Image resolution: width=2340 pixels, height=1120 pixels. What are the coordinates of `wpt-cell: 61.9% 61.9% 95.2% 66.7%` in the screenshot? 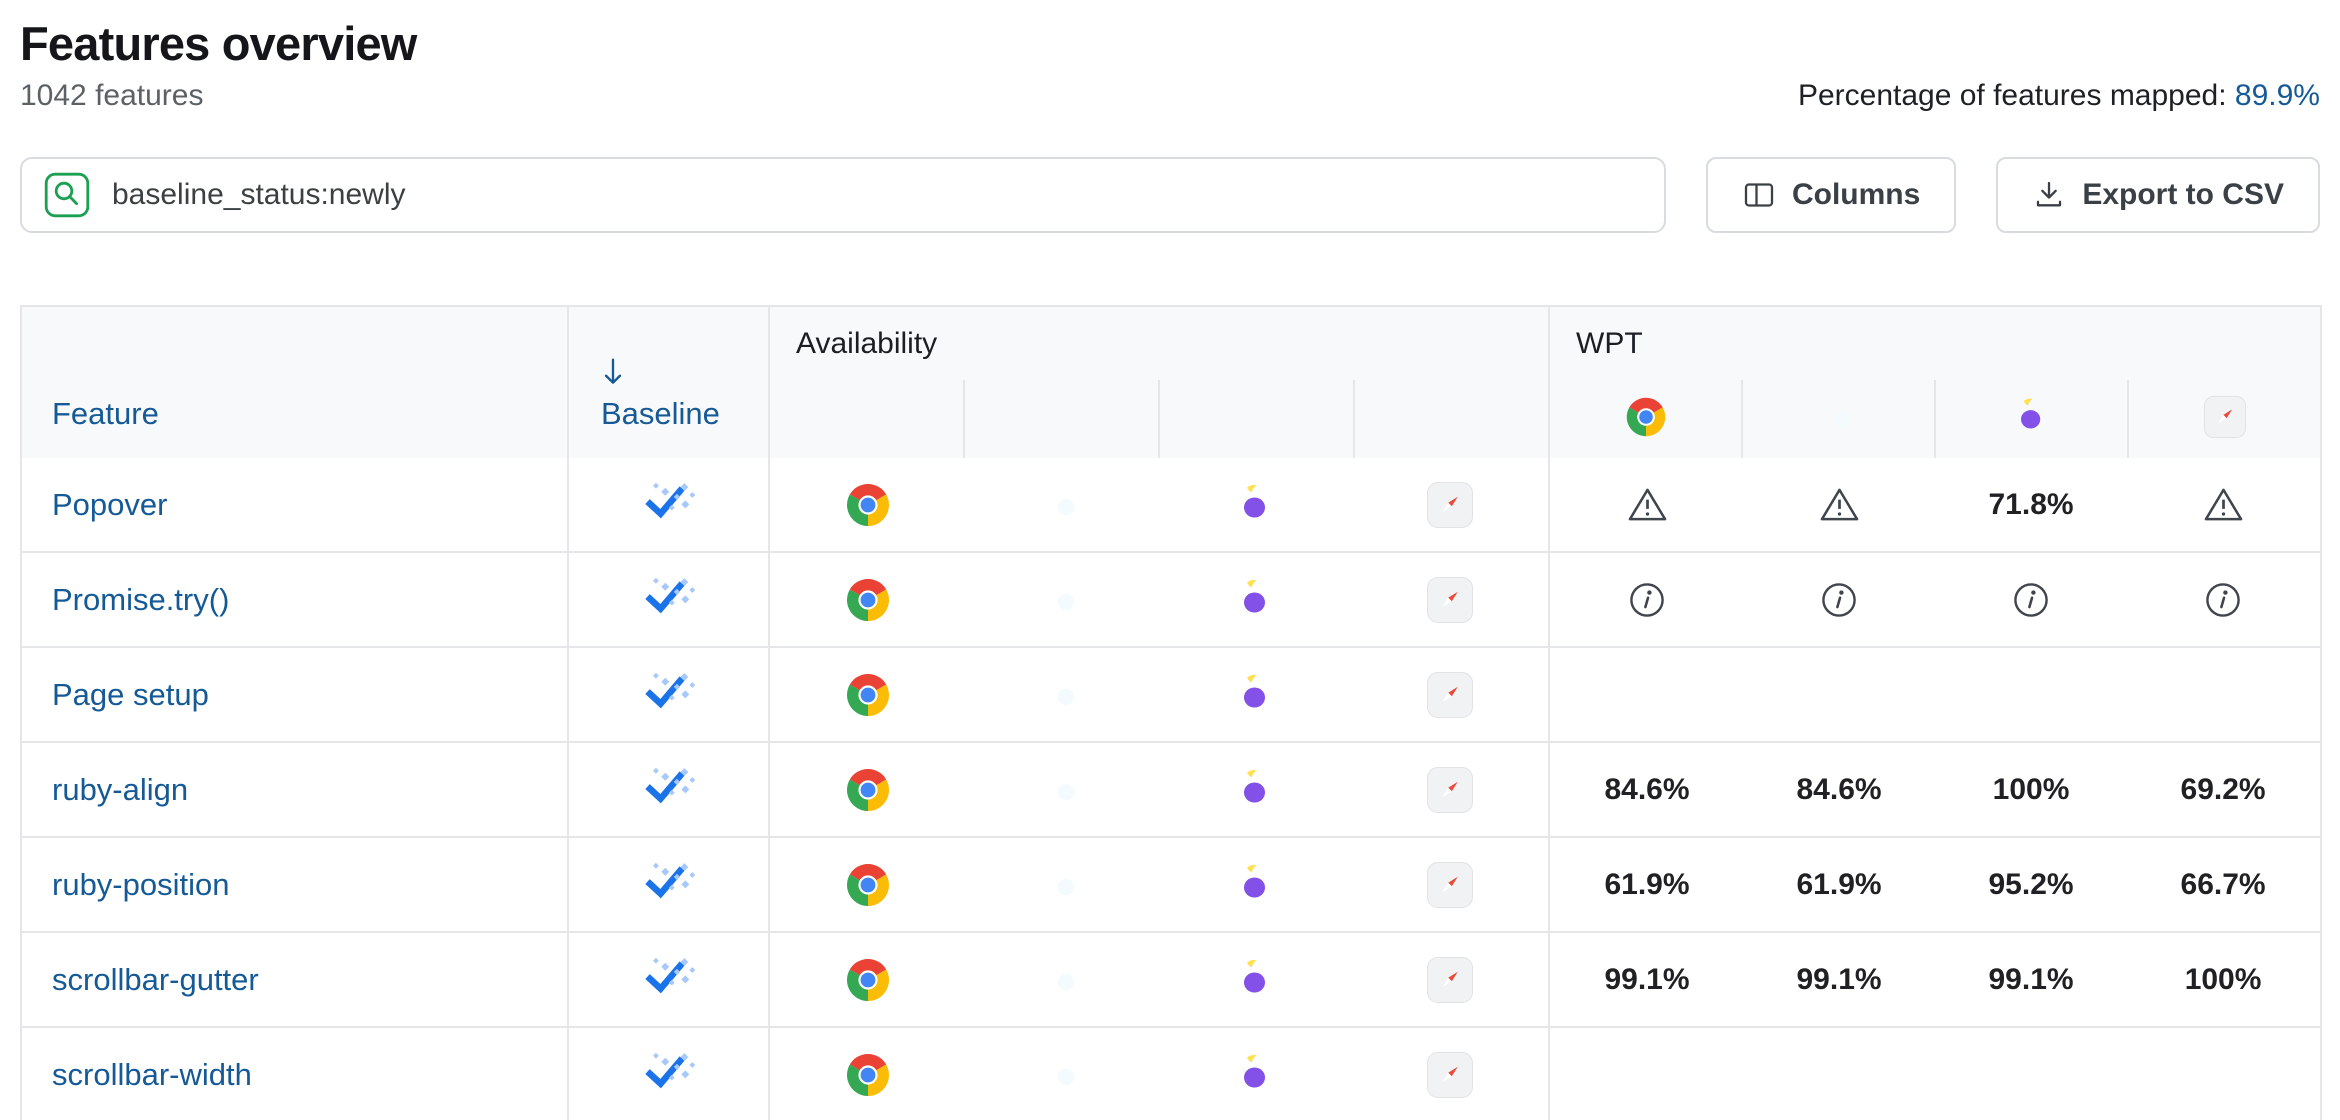 It's located at (1934, 885).